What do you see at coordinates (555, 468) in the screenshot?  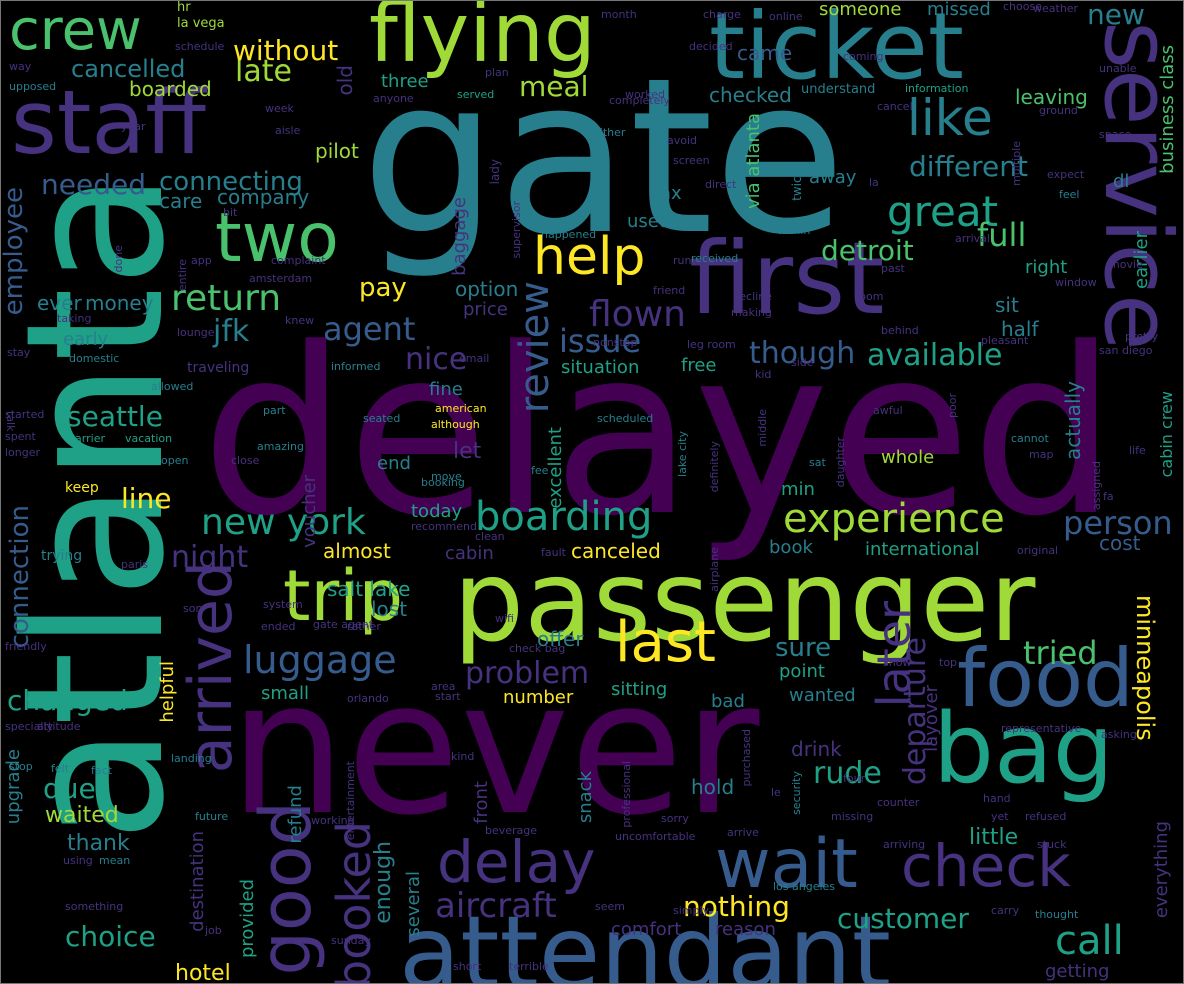 I see `word-excellent: excellent` at bounding box center [555, 468].